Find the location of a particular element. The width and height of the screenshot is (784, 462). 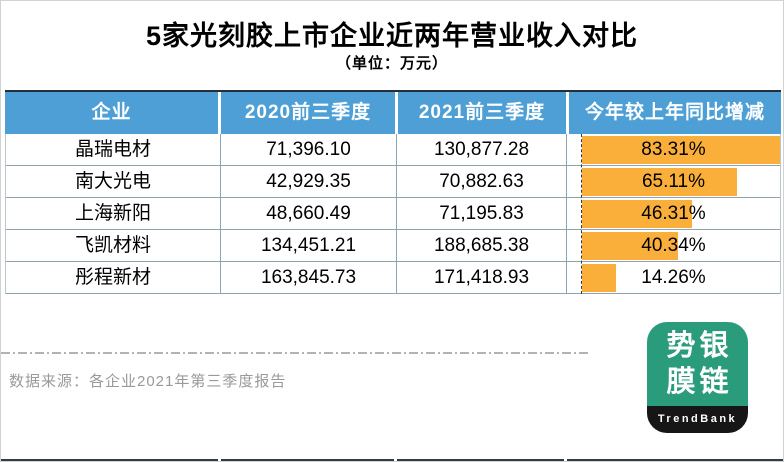

value-2020-cell: 163,845.73 is located at coordinates (308, 277).